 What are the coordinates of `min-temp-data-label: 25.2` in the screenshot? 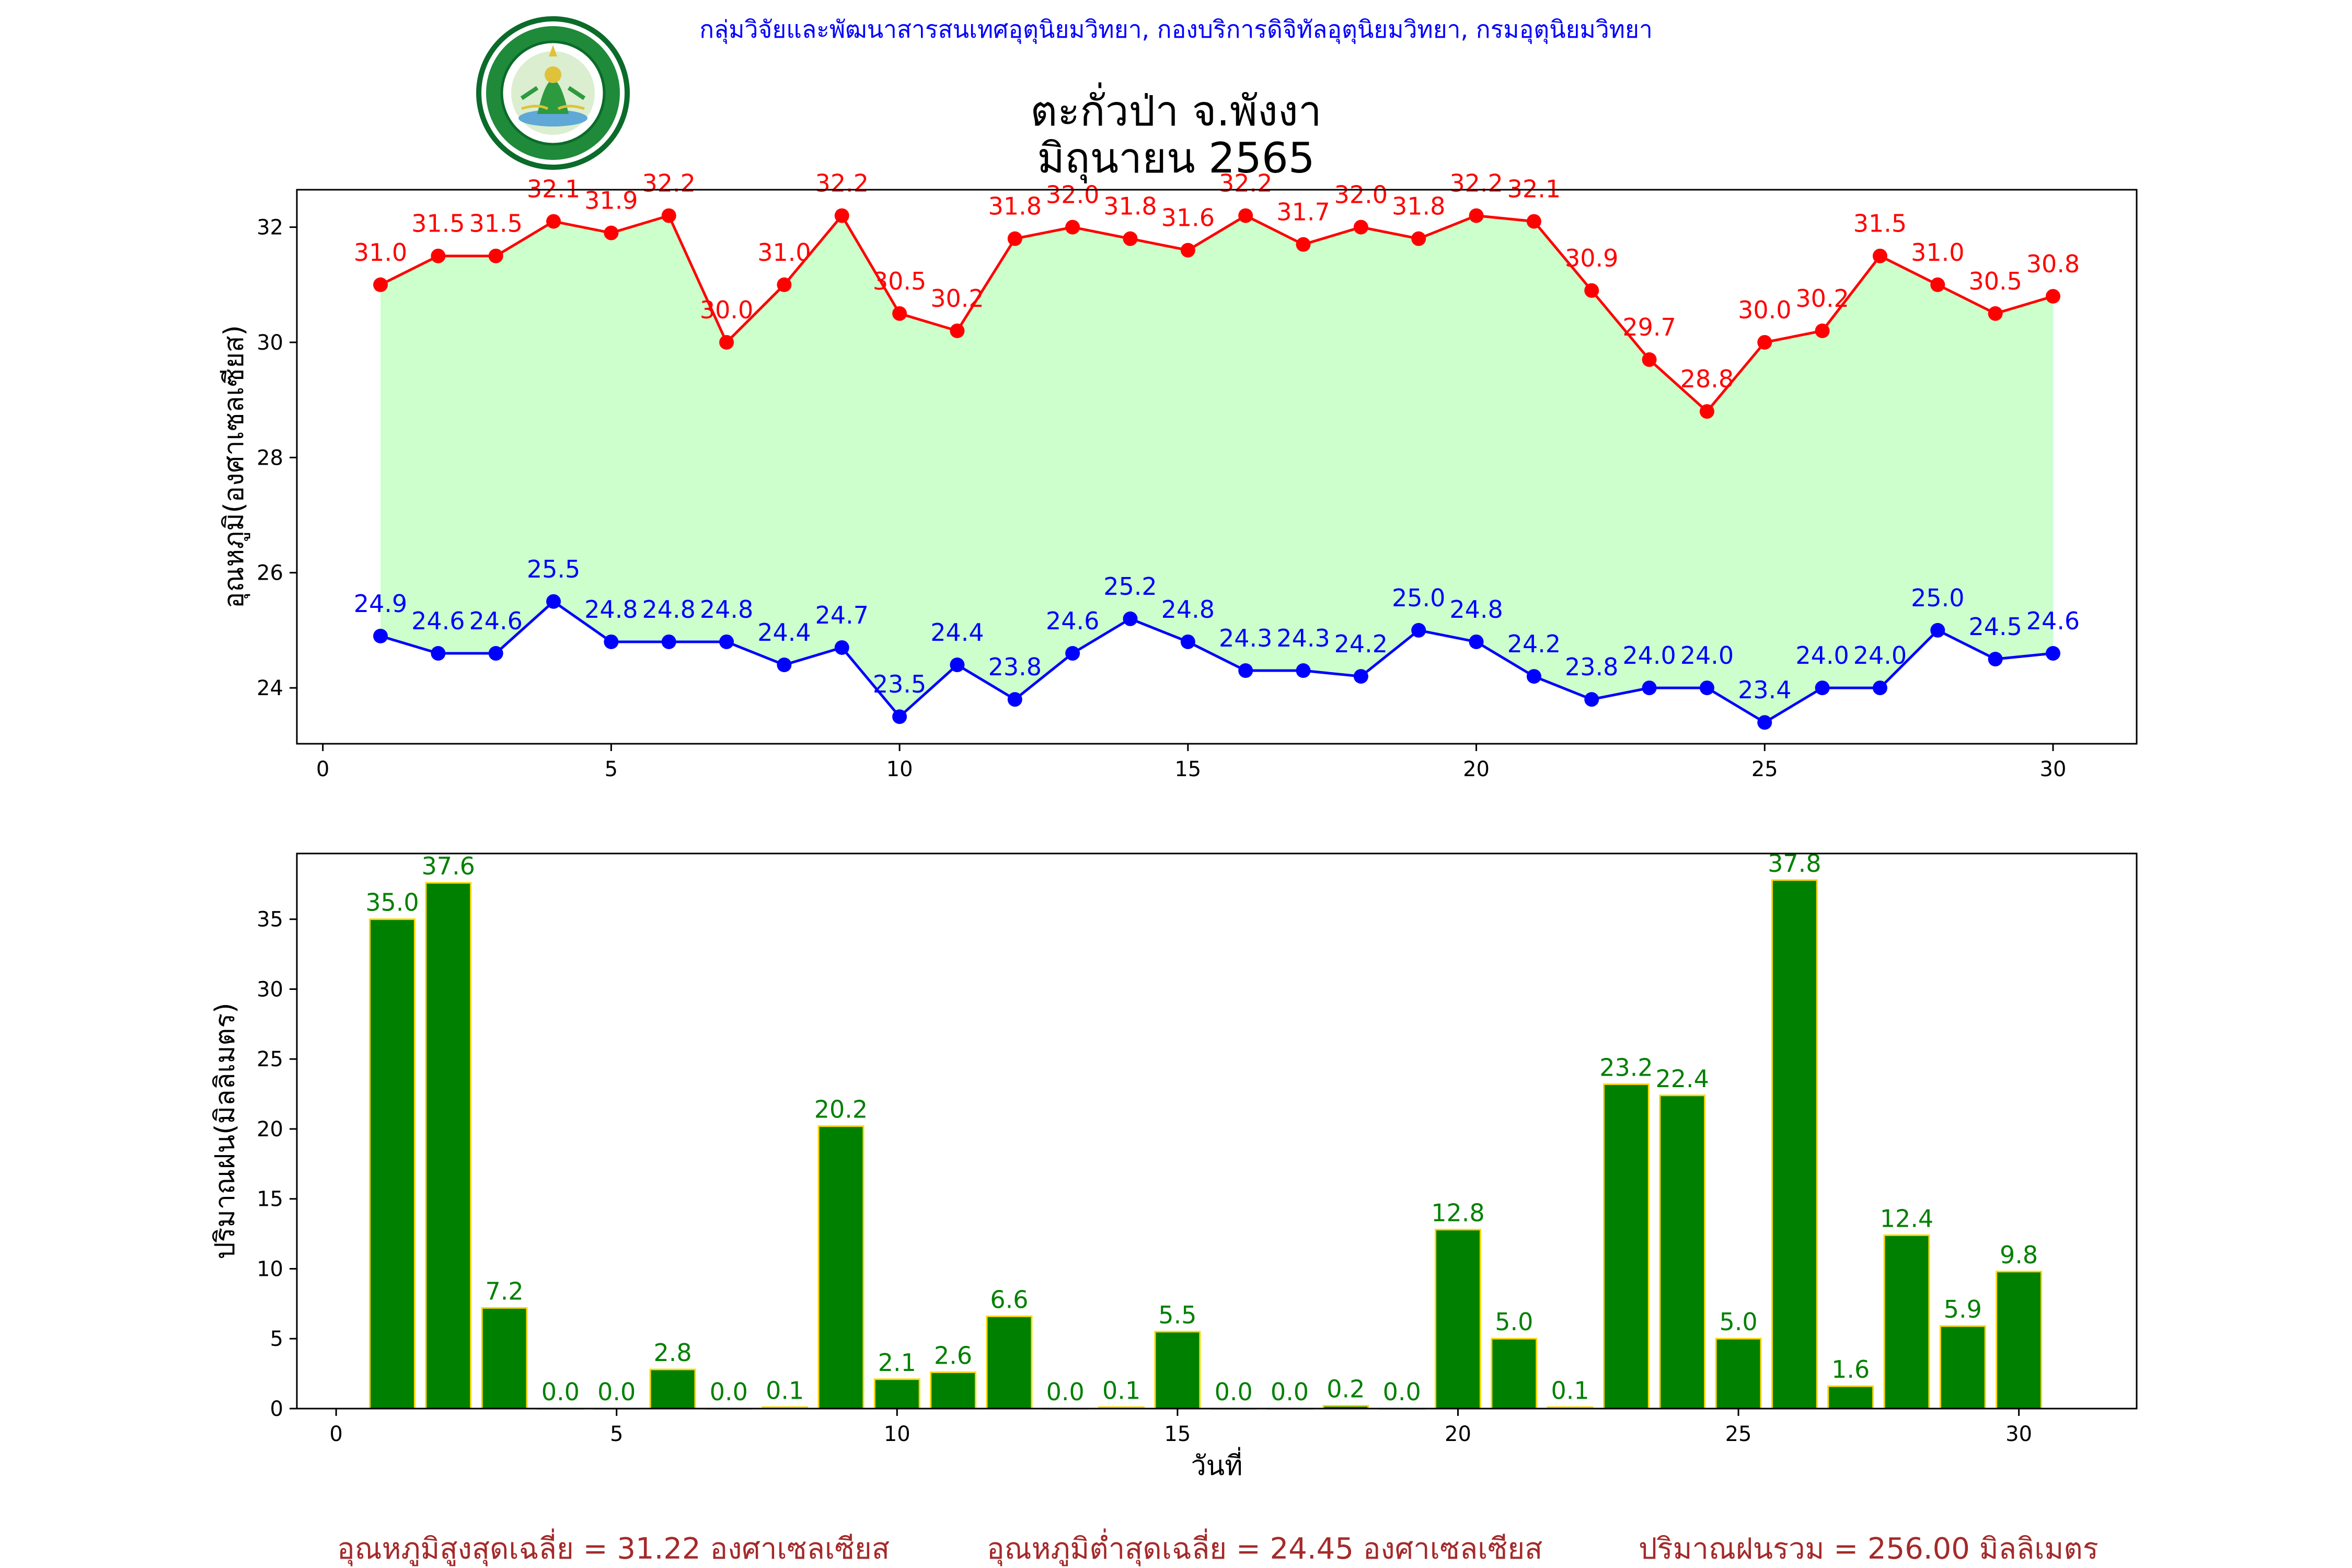 It's located at (1130, 586).